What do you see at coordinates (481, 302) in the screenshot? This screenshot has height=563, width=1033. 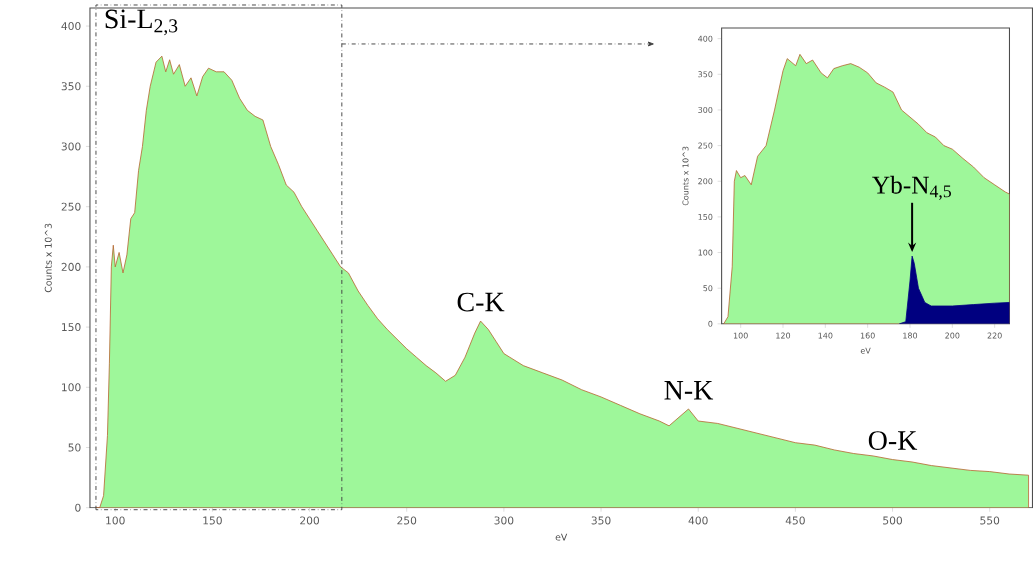 I see `annotation: C-K` at bounding box center [481, 302].